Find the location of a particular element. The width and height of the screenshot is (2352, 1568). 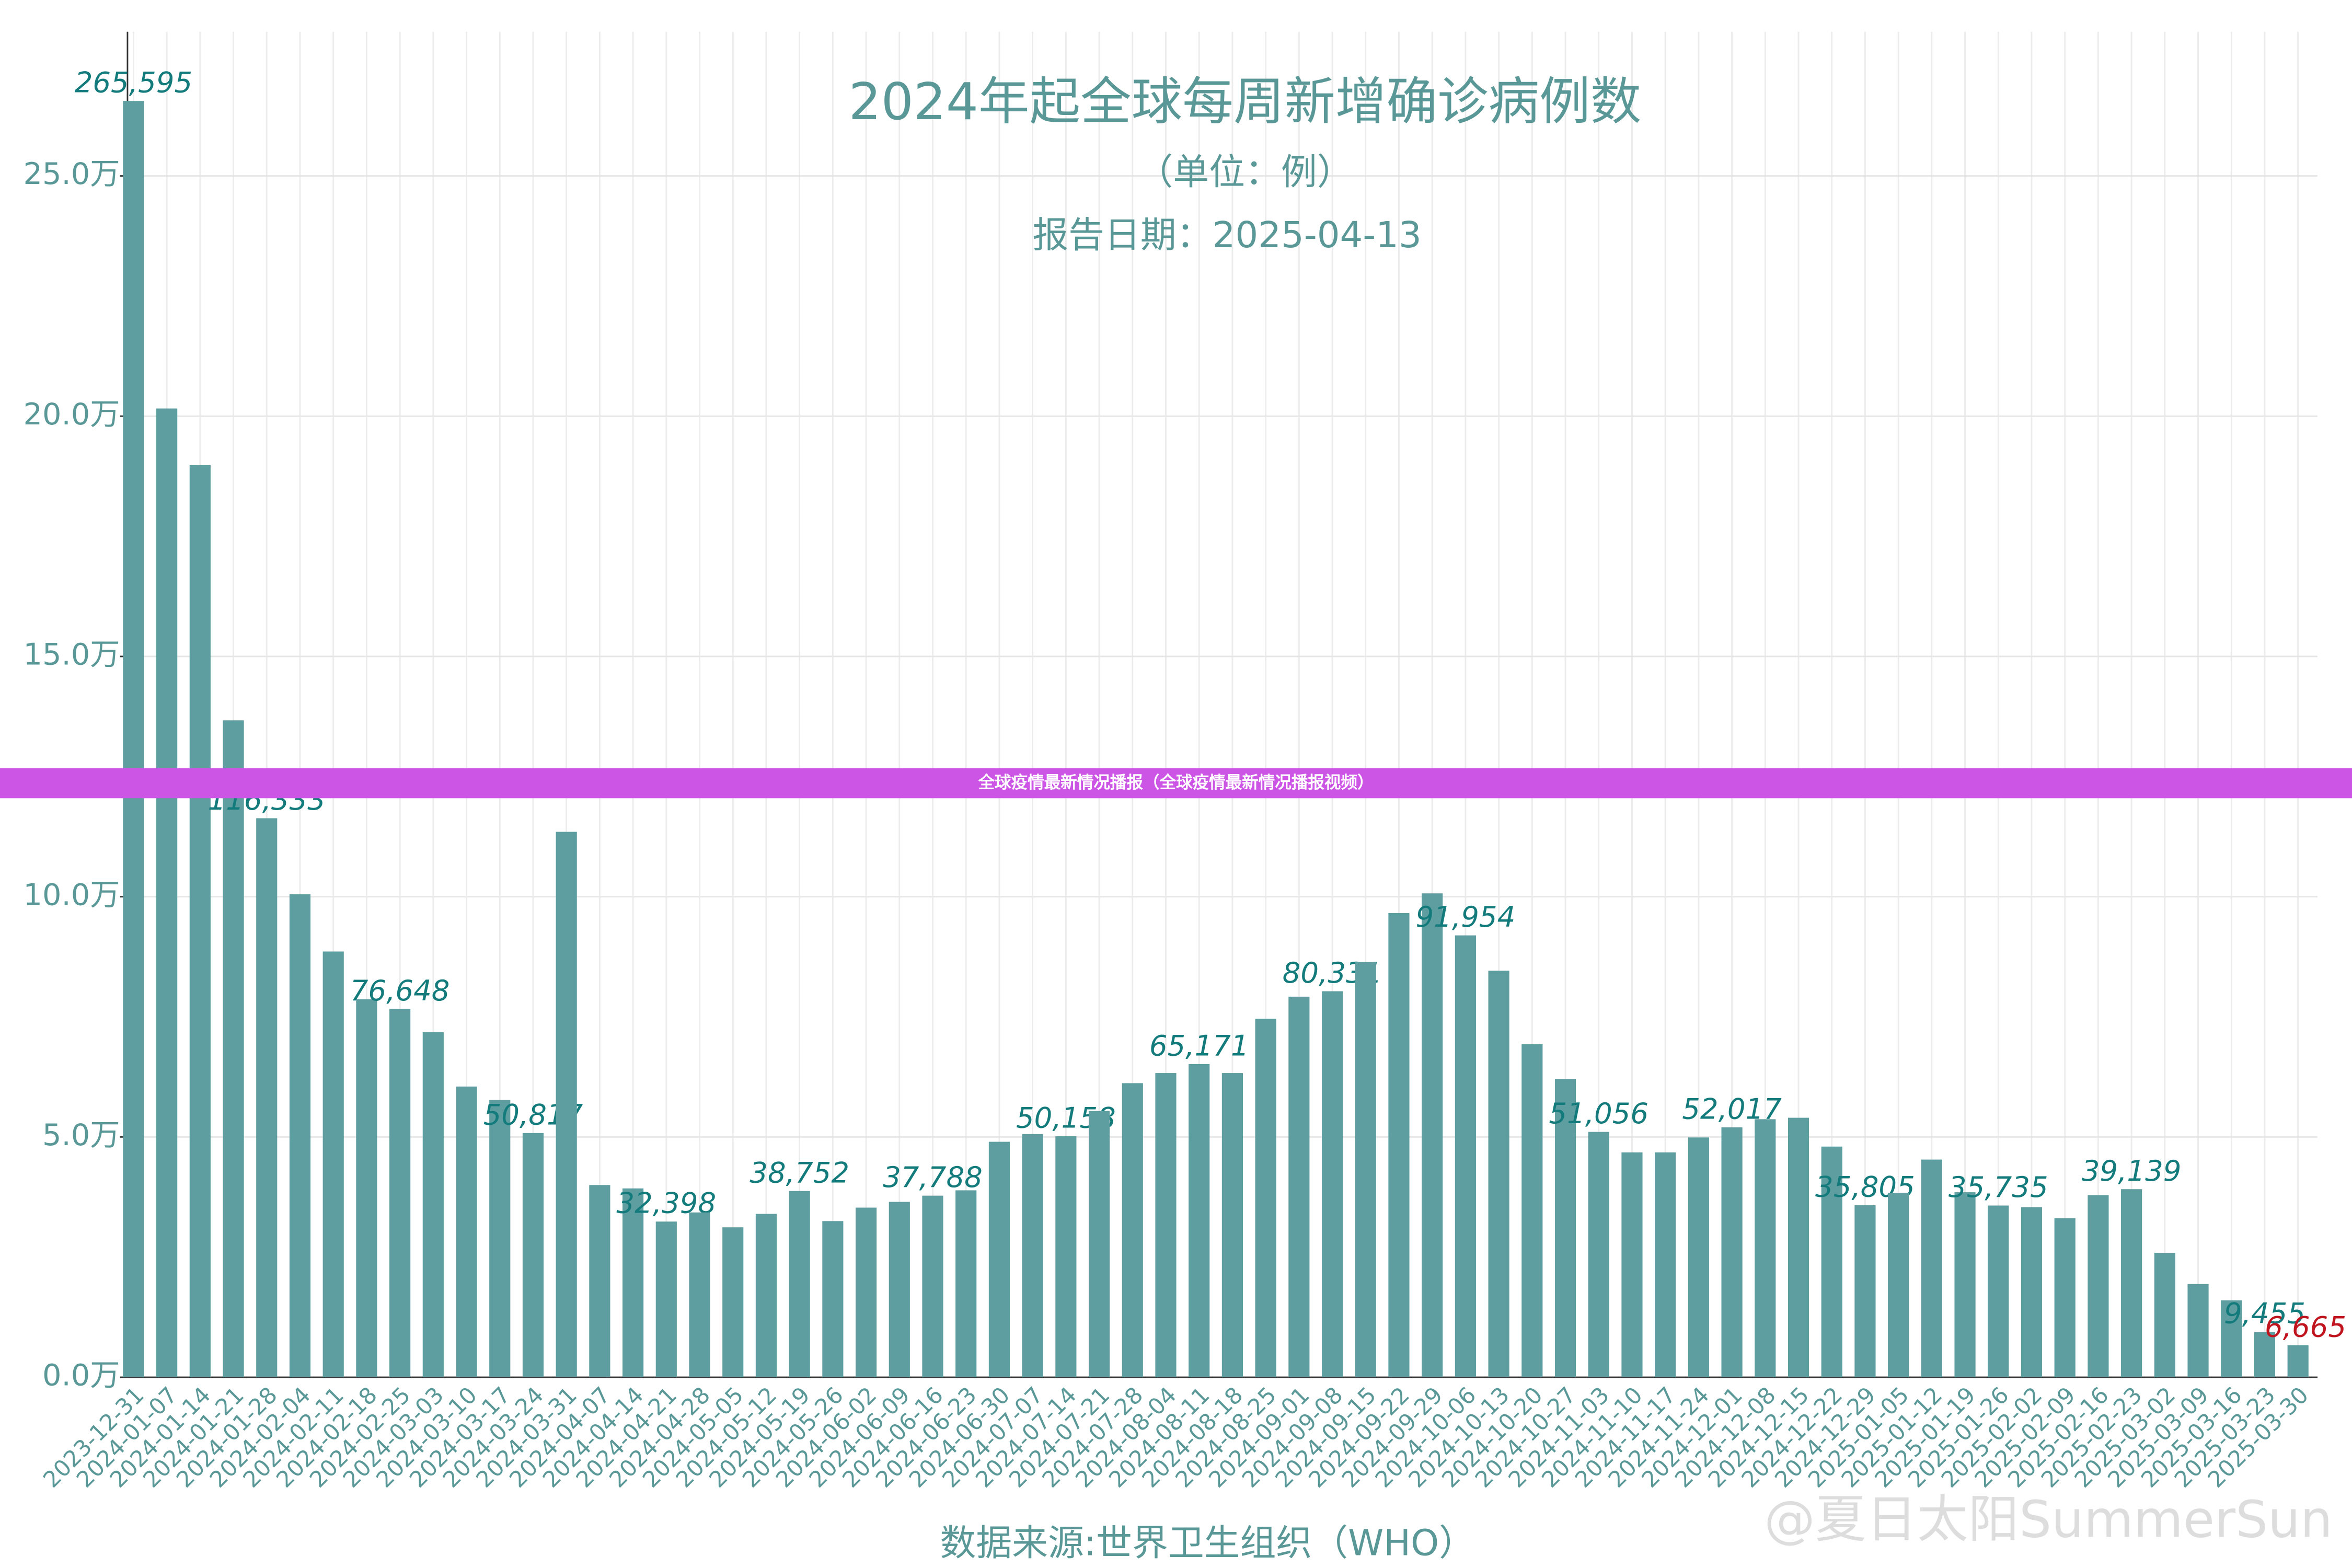

y-tick-label: 0.0万 is located at coordinates (81, 1375).